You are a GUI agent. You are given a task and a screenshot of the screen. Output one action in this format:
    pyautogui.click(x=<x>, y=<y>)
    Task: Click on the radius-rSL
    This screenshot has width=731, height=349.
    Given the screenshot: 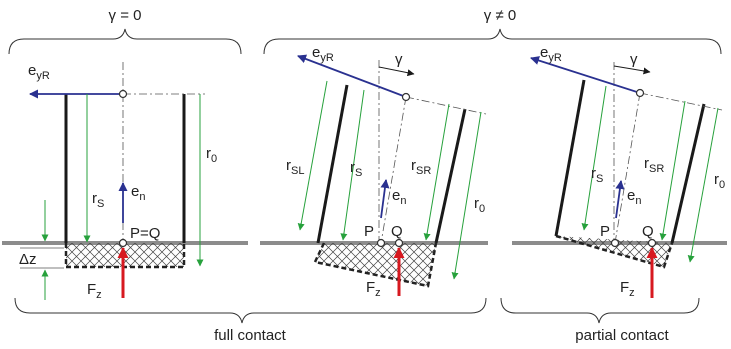 What is the action you would take?
    pyautogui.click(x=312, y=155)
    